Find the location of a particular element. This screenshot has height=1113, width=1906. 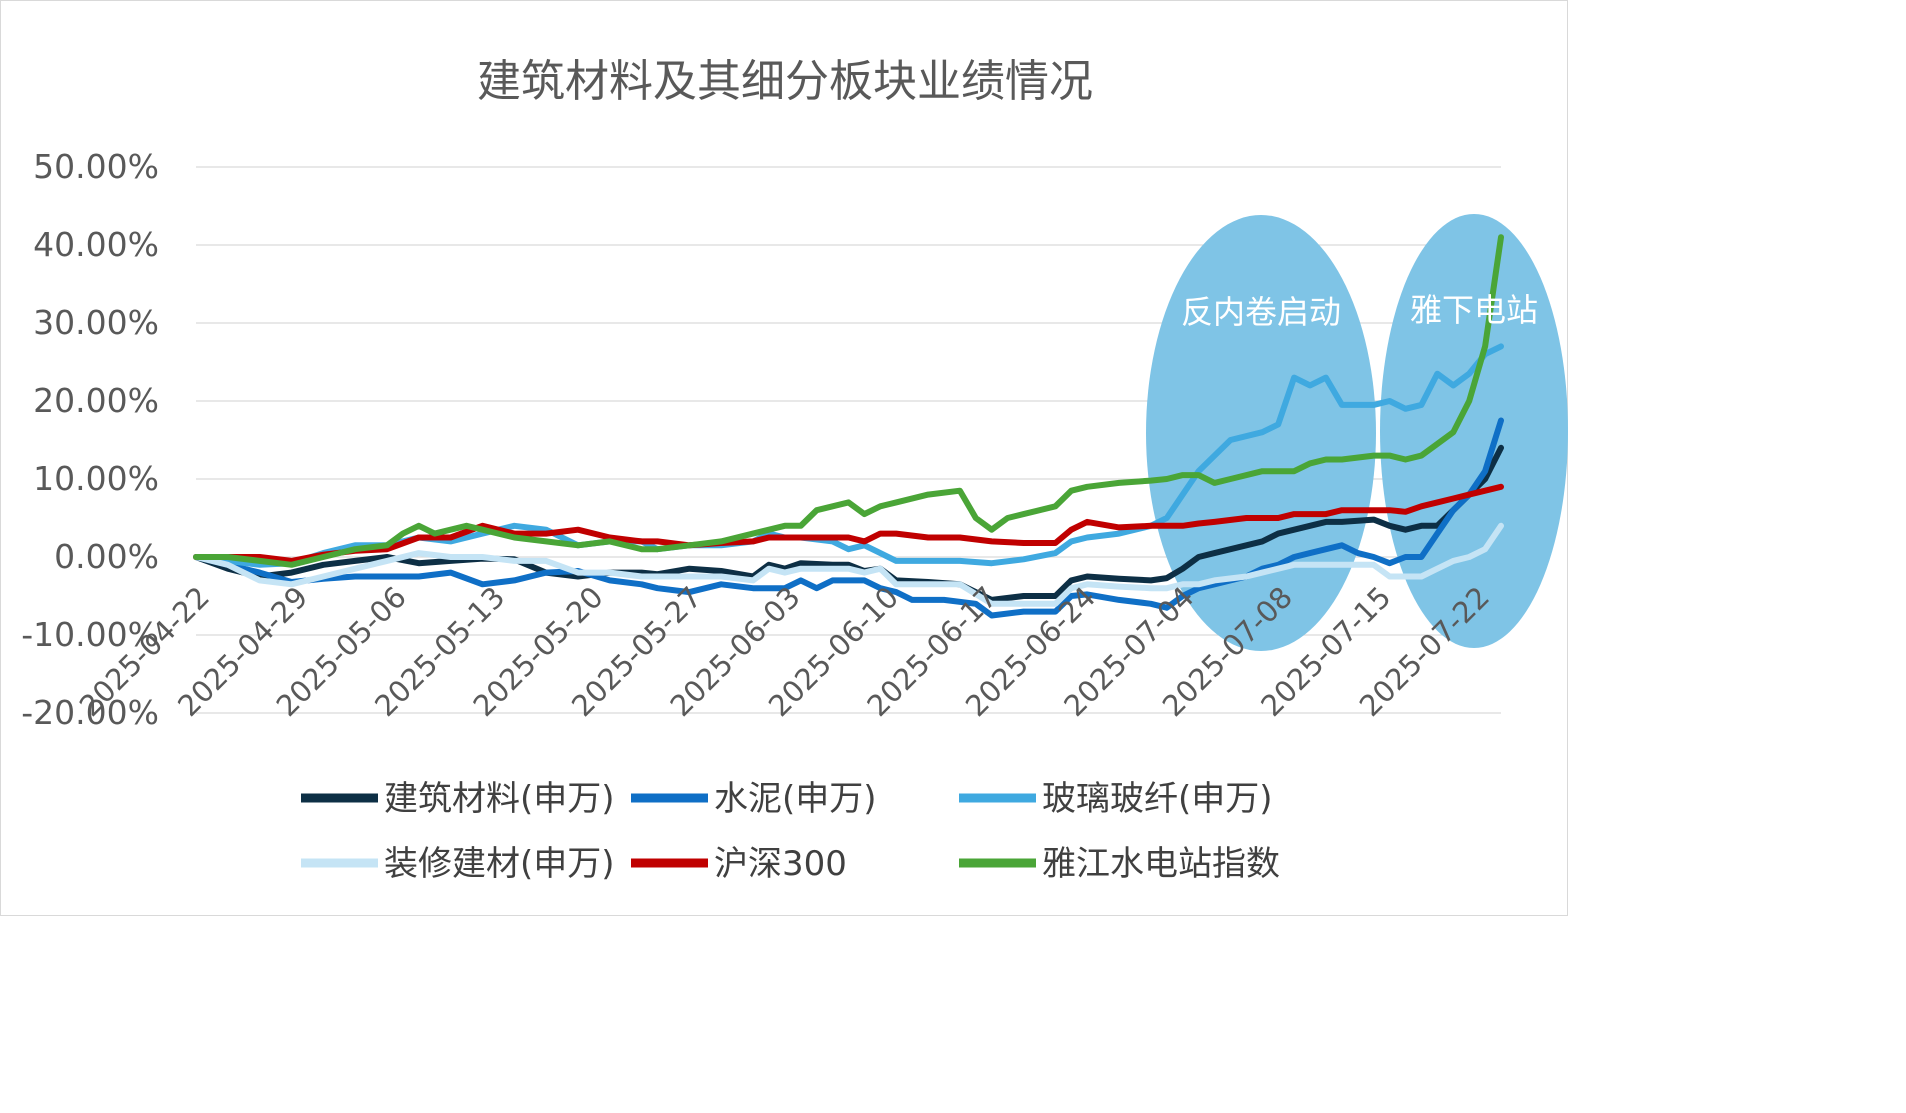

annotation-ellipse is located at coordinates (1474, 431).